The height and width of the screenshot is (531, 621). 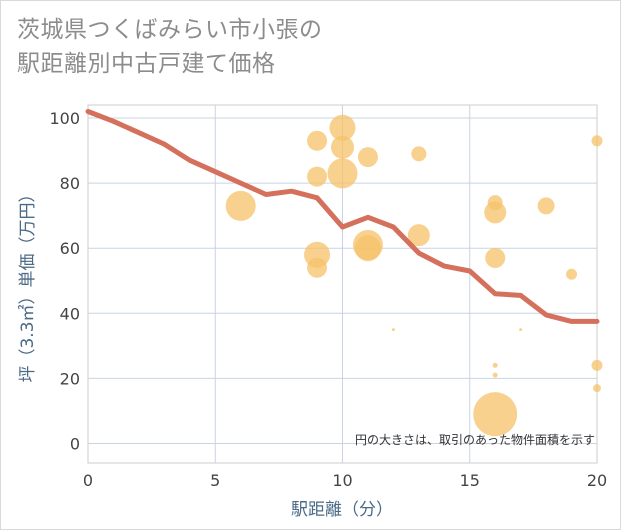 I want to click on x-tick-label: 15, so click(x=470, y=480).